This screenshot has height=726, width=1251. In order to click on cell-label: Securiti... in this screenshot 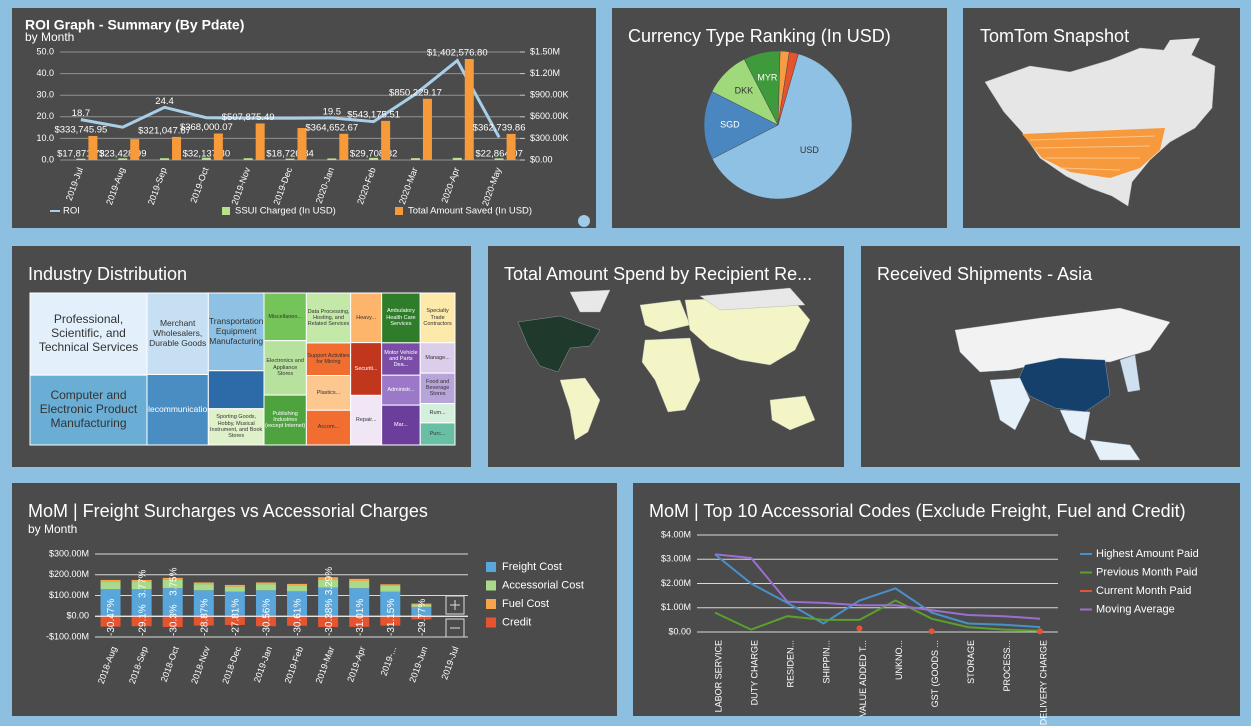, I will do `click(366, 368)`.